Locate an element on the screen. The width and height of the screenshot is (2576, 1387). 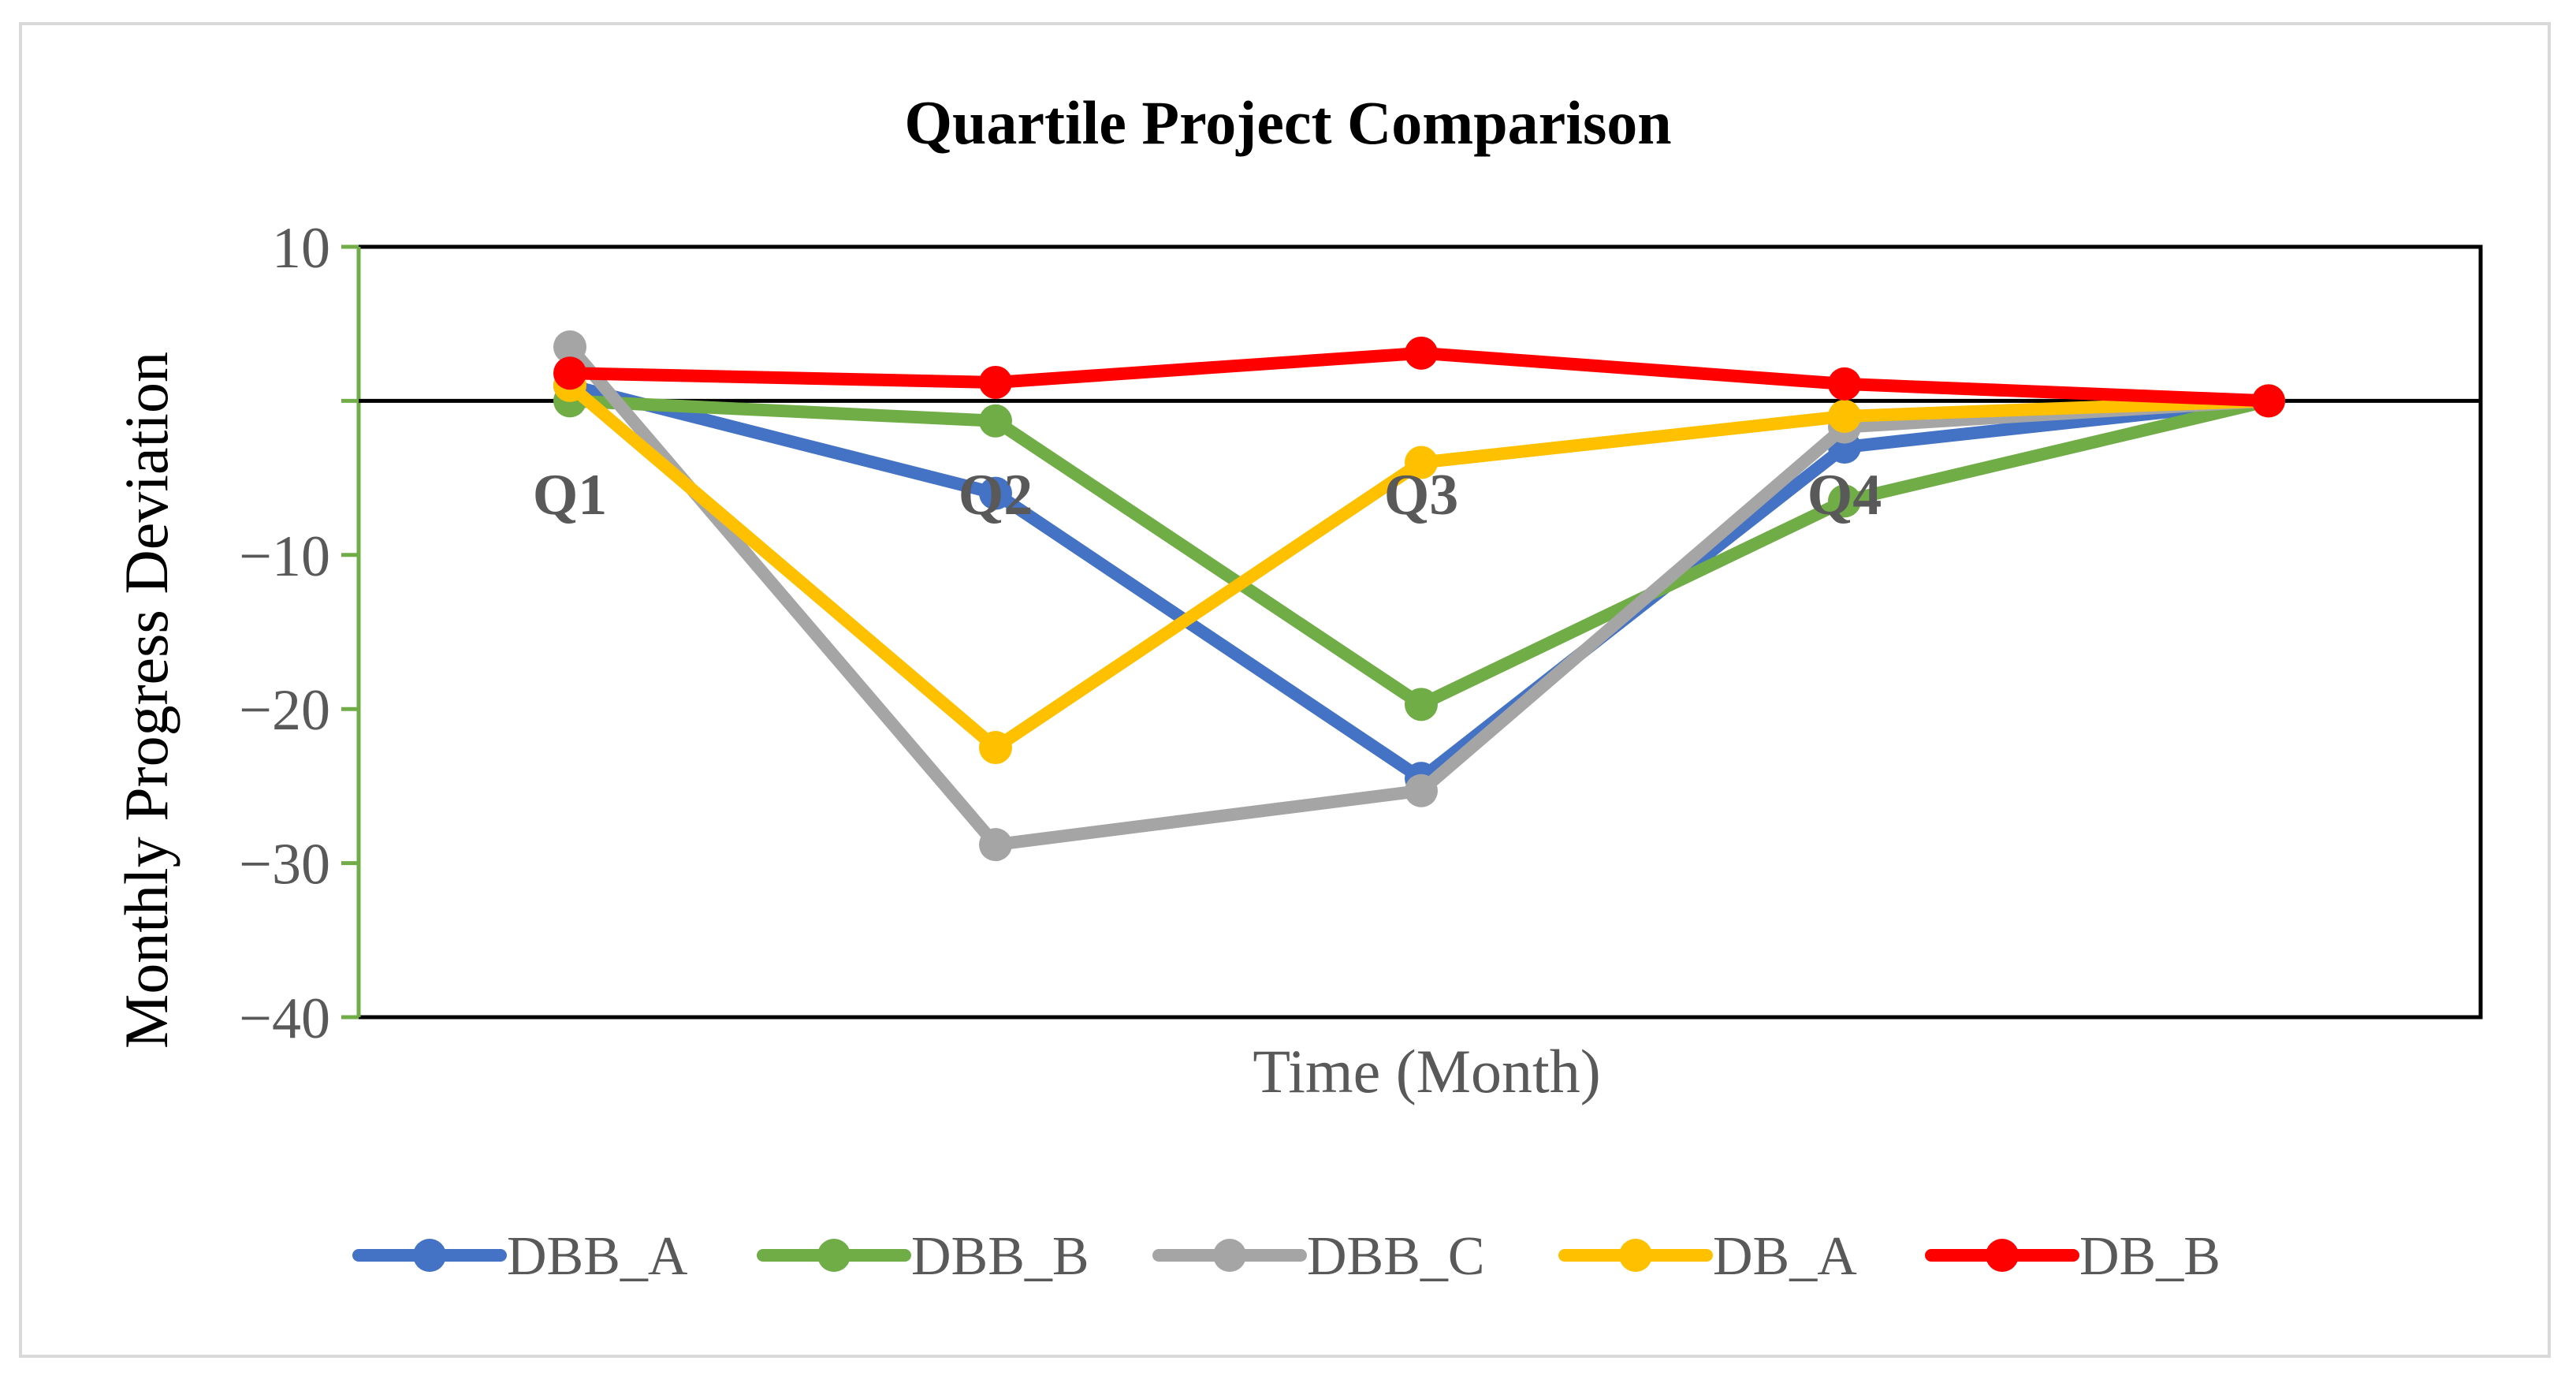
legend: DBB_A DBB_B DBB_C DB_A DB_B is located at coordinates (1286, 1256).